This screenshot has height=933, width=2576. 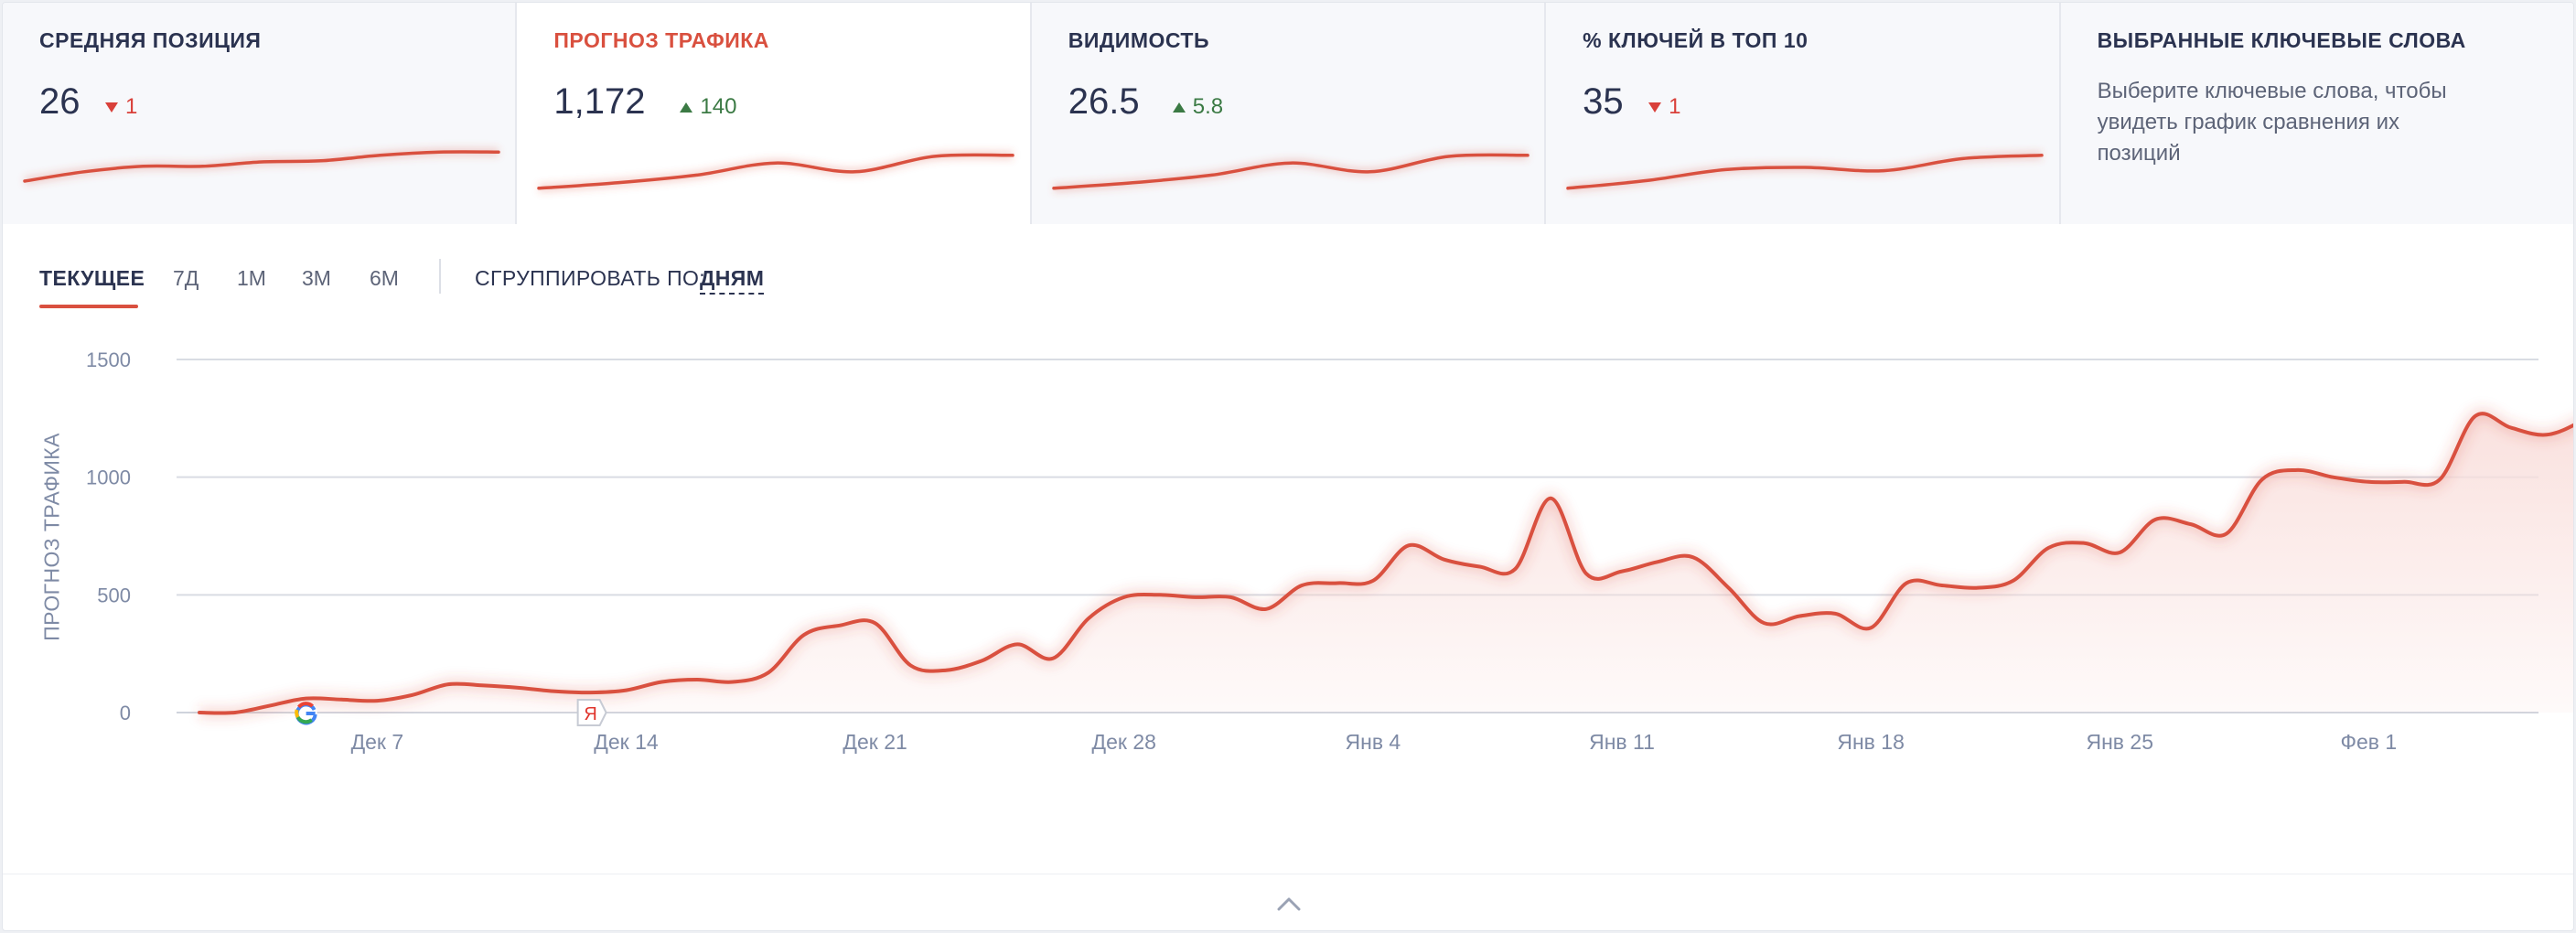 I want to click on active-tab-indicator, so click(x=88, y=306).